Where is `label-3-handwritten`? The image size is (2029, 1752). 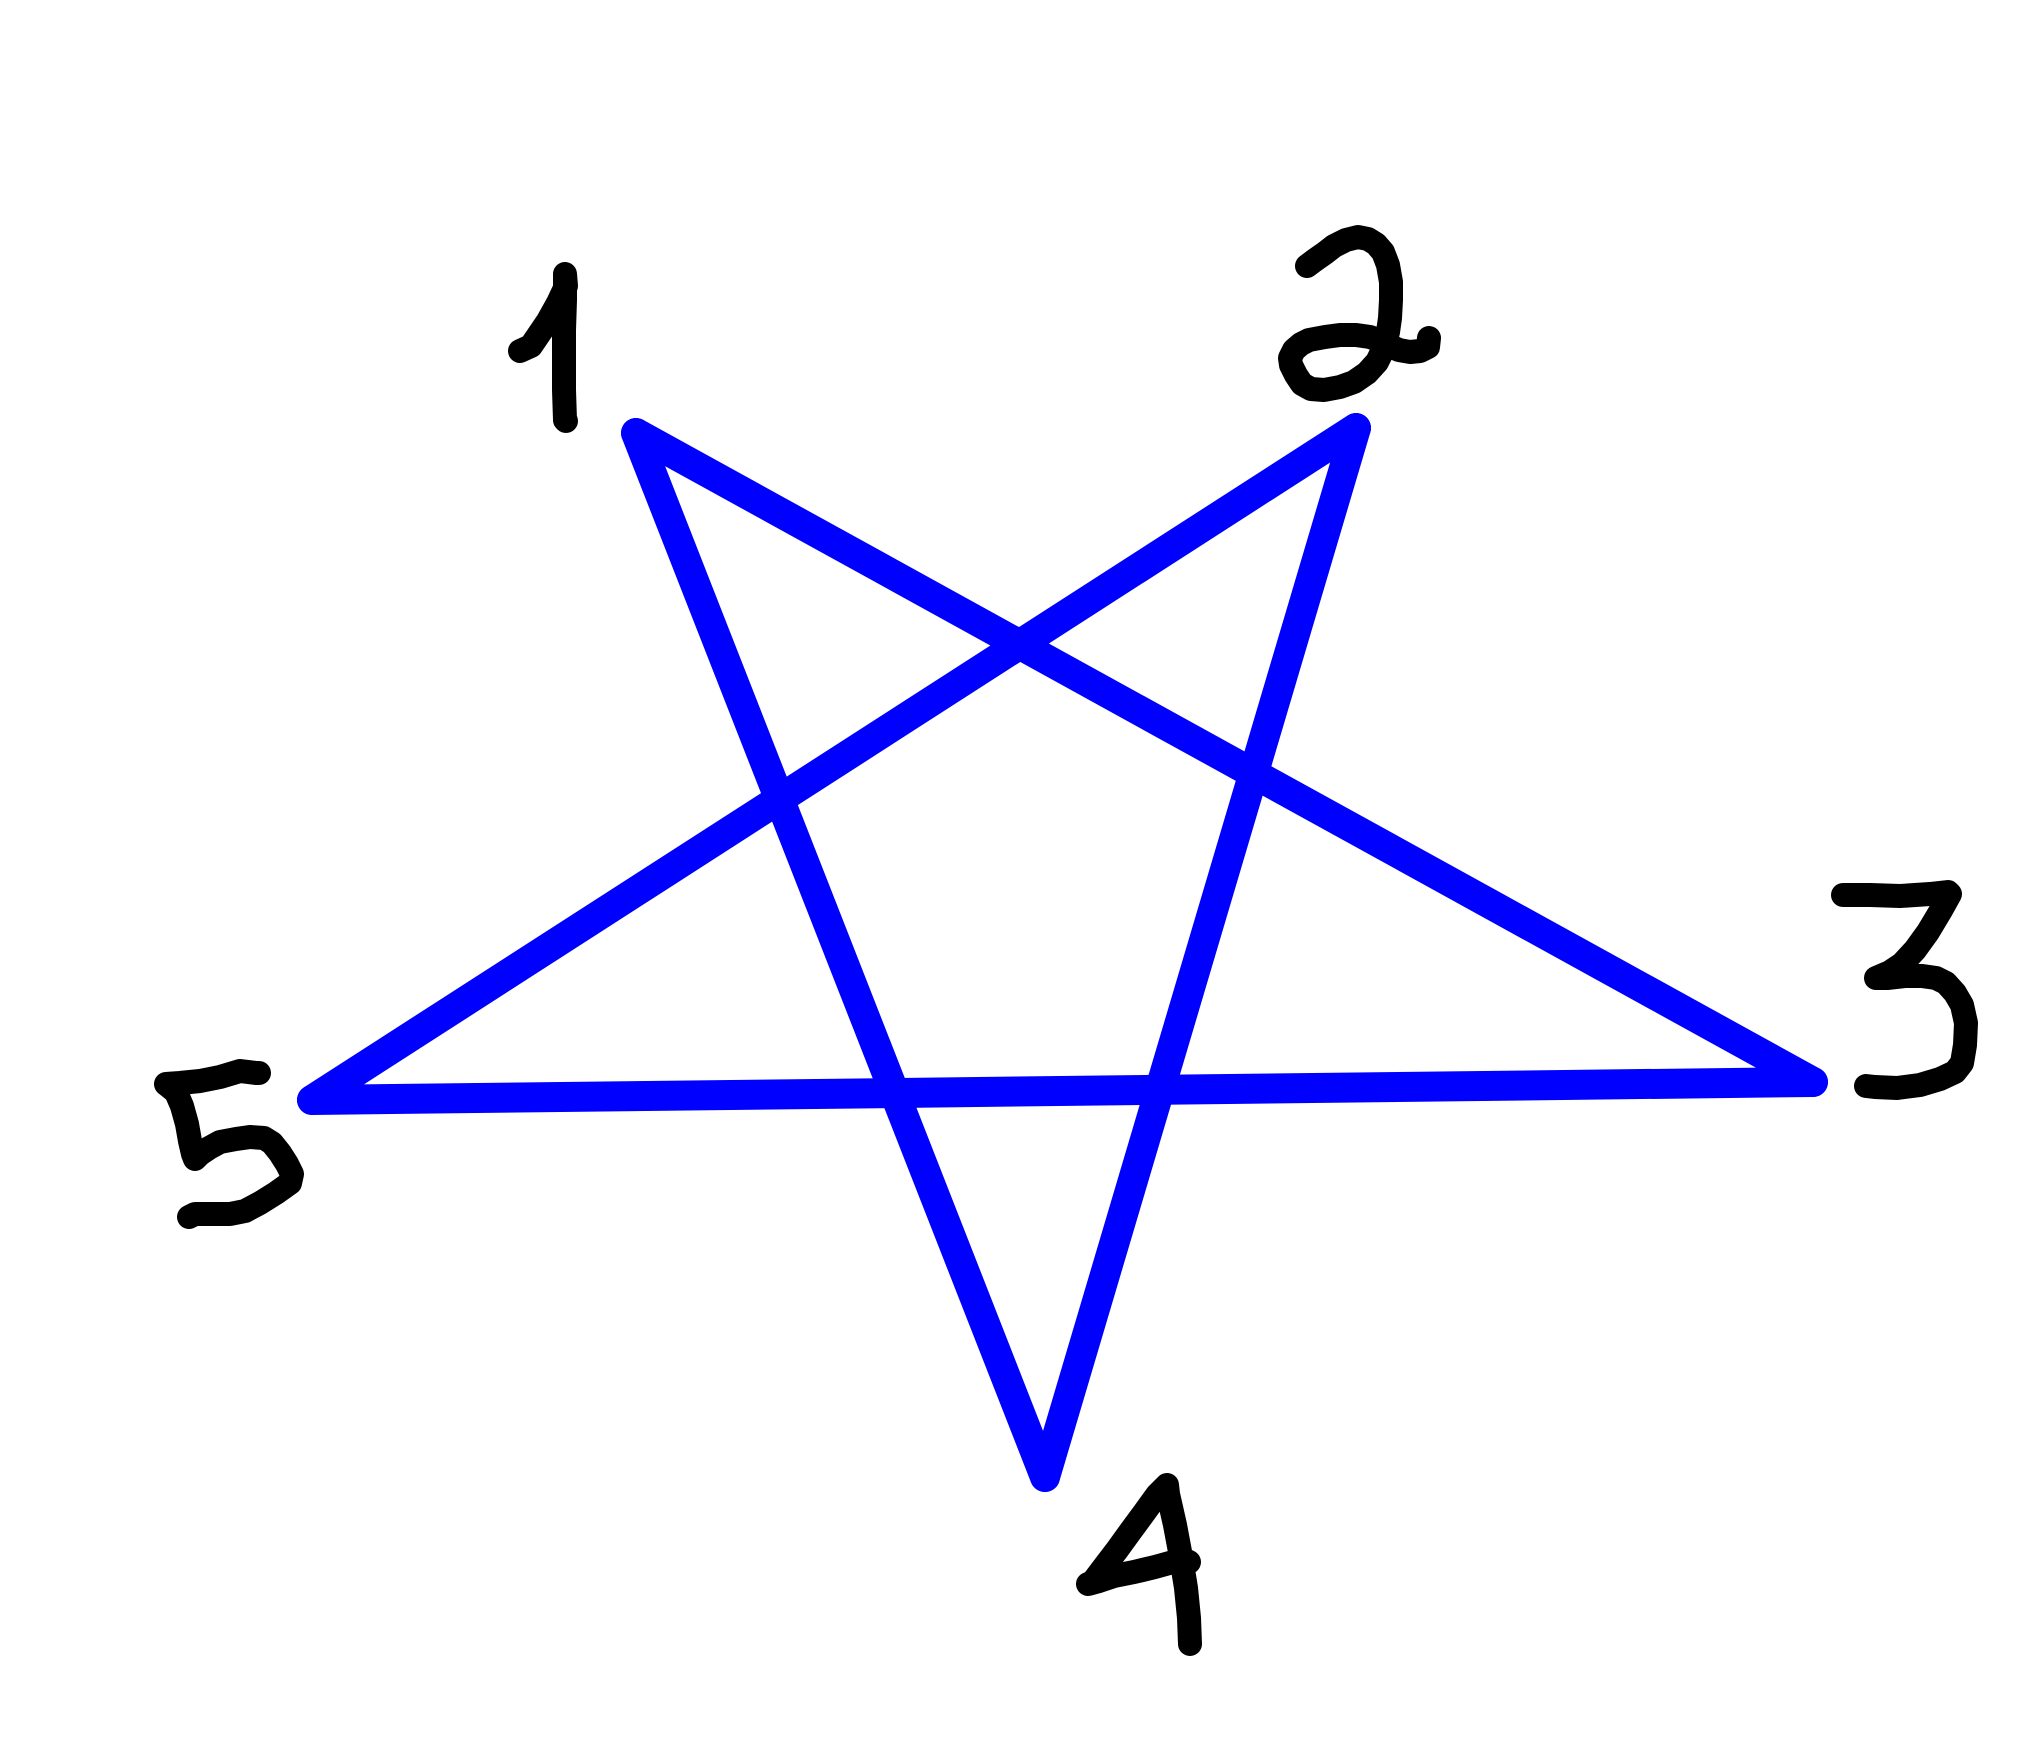 label-3-handwritten is located at coordinates (1904, 990).